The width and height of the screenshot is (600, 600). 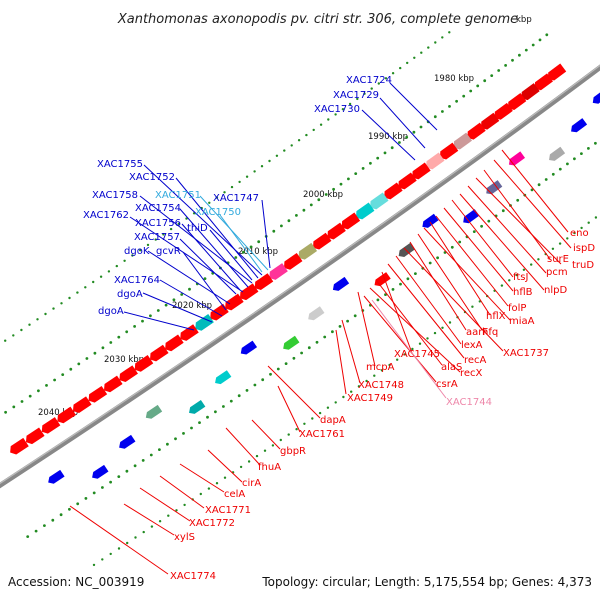 I want to click on gene-label-xyls: xylS, so click(x=184, y=537).